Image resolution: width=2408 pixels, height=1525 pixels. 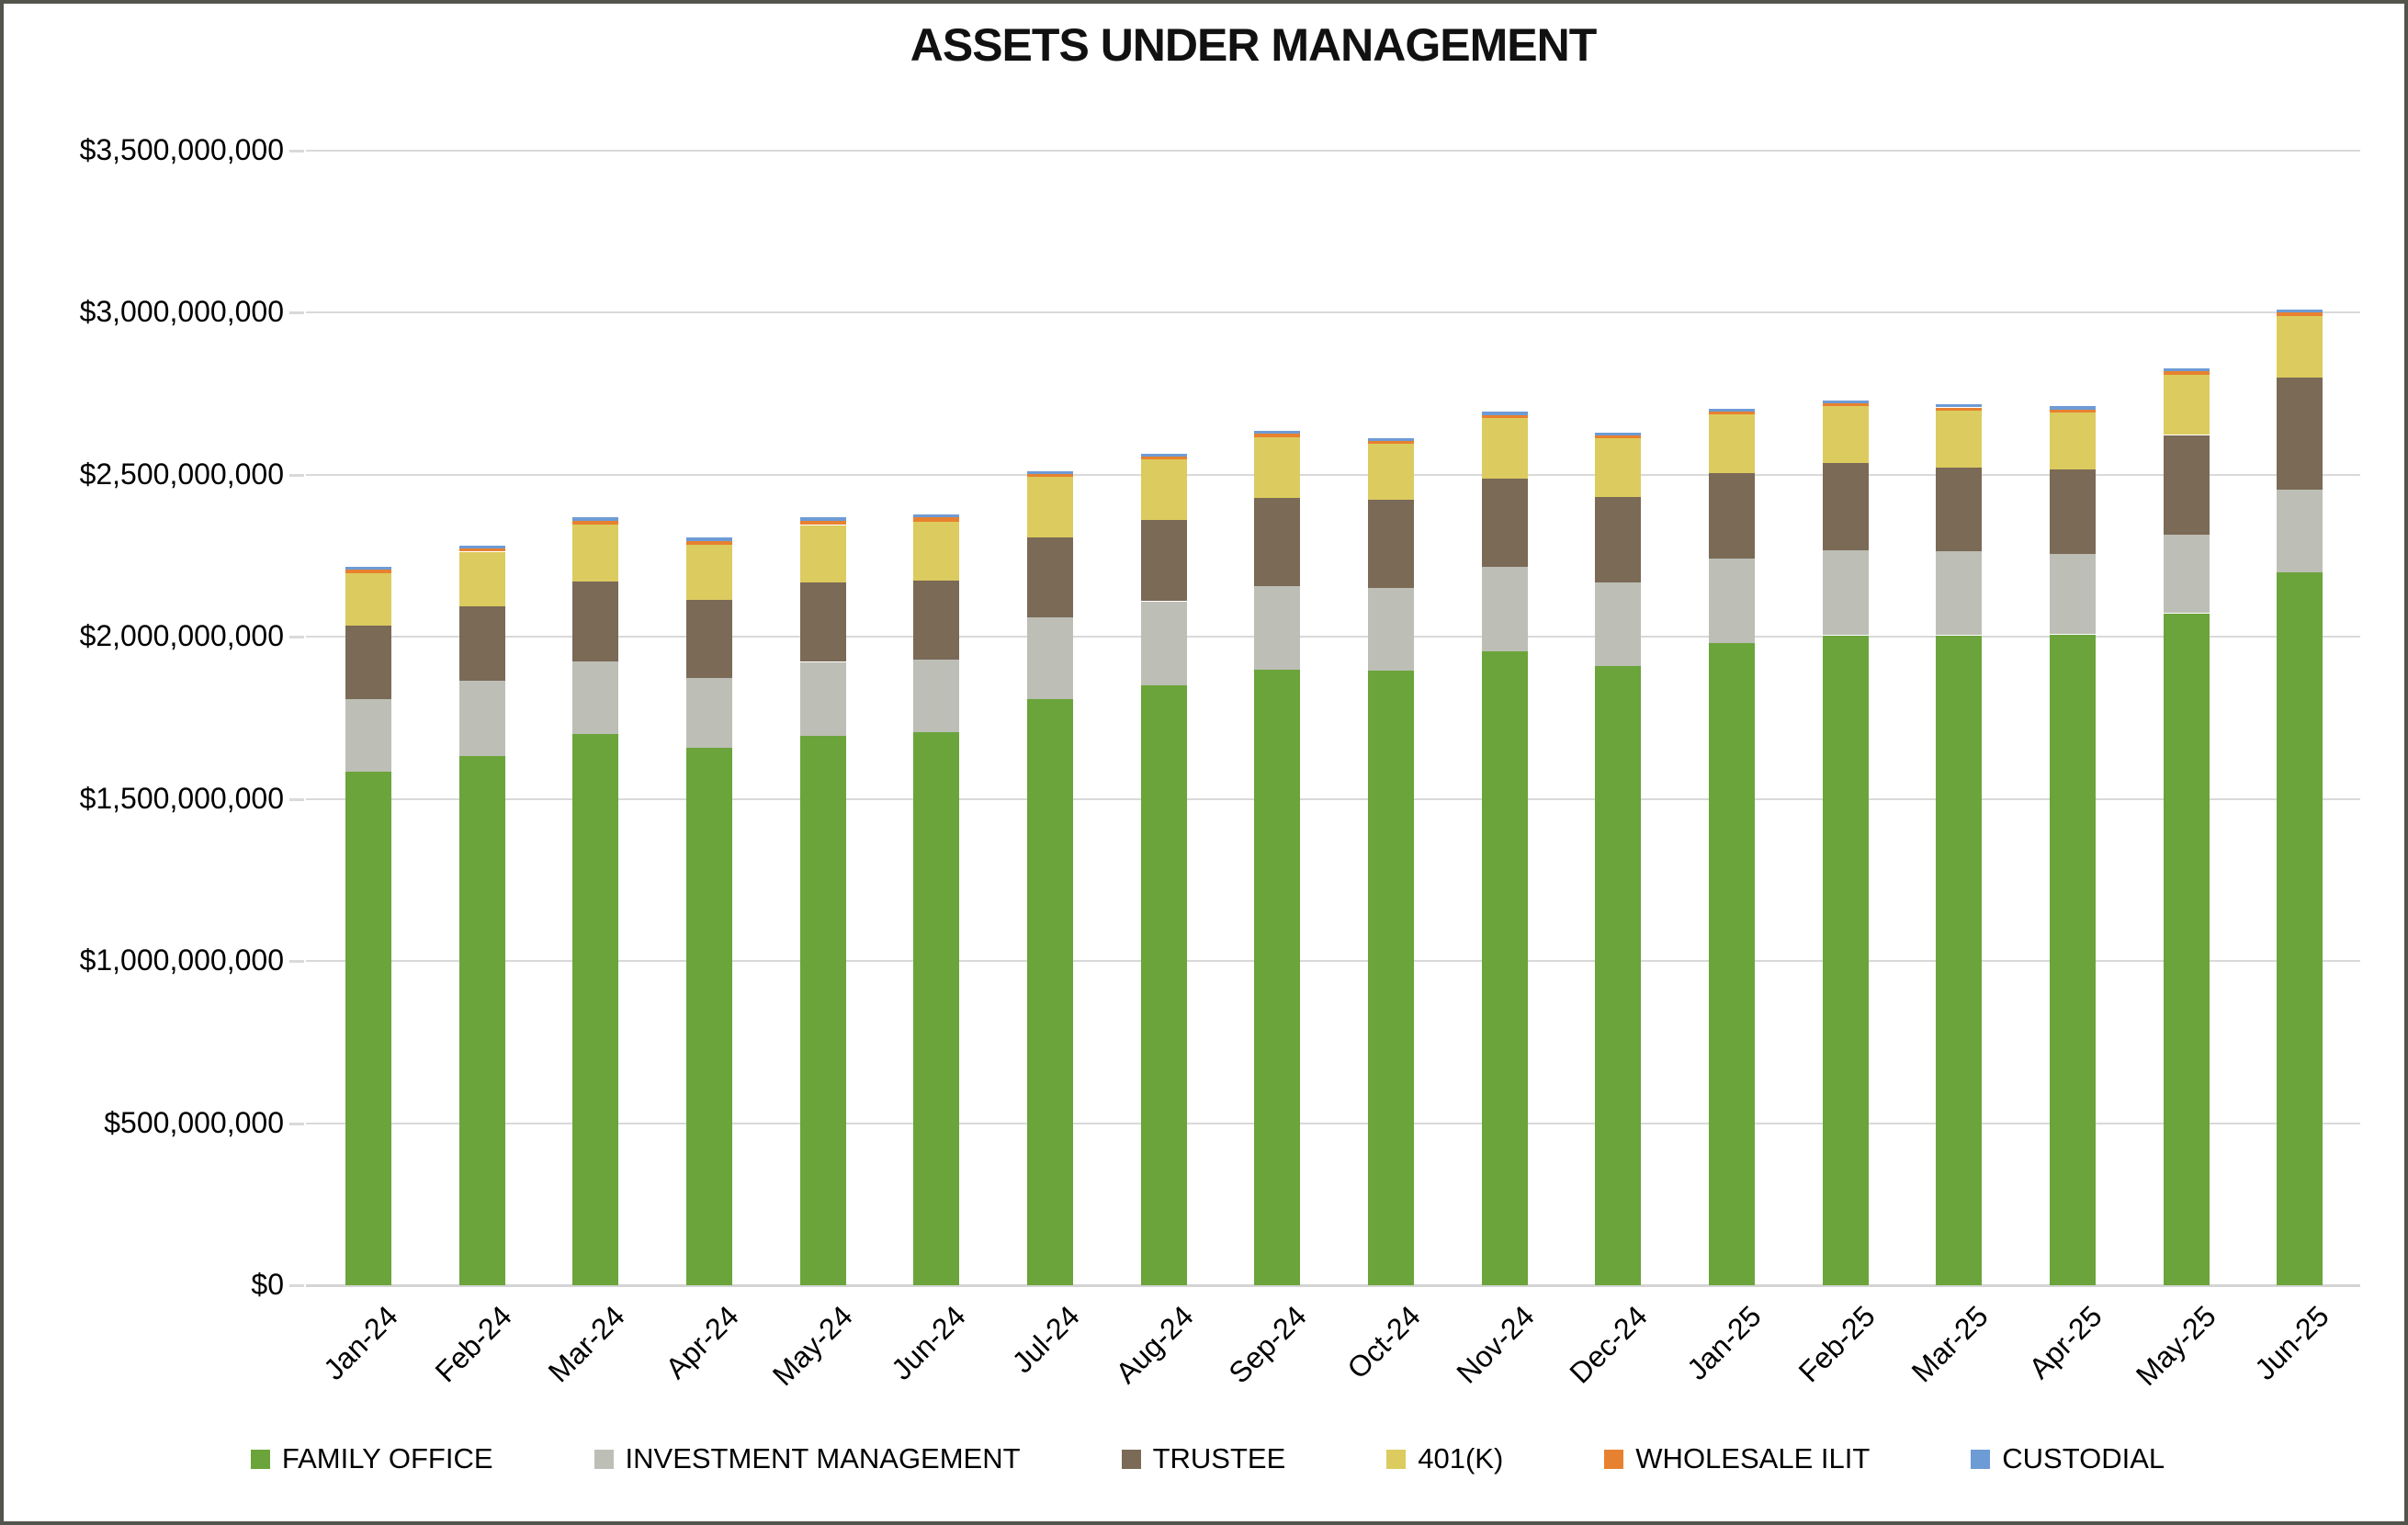 What do you see at coordinates (368, 599) in the screenshot?
I see `bar-segment-401-k--jan-24` at bounding box center [368, 599].